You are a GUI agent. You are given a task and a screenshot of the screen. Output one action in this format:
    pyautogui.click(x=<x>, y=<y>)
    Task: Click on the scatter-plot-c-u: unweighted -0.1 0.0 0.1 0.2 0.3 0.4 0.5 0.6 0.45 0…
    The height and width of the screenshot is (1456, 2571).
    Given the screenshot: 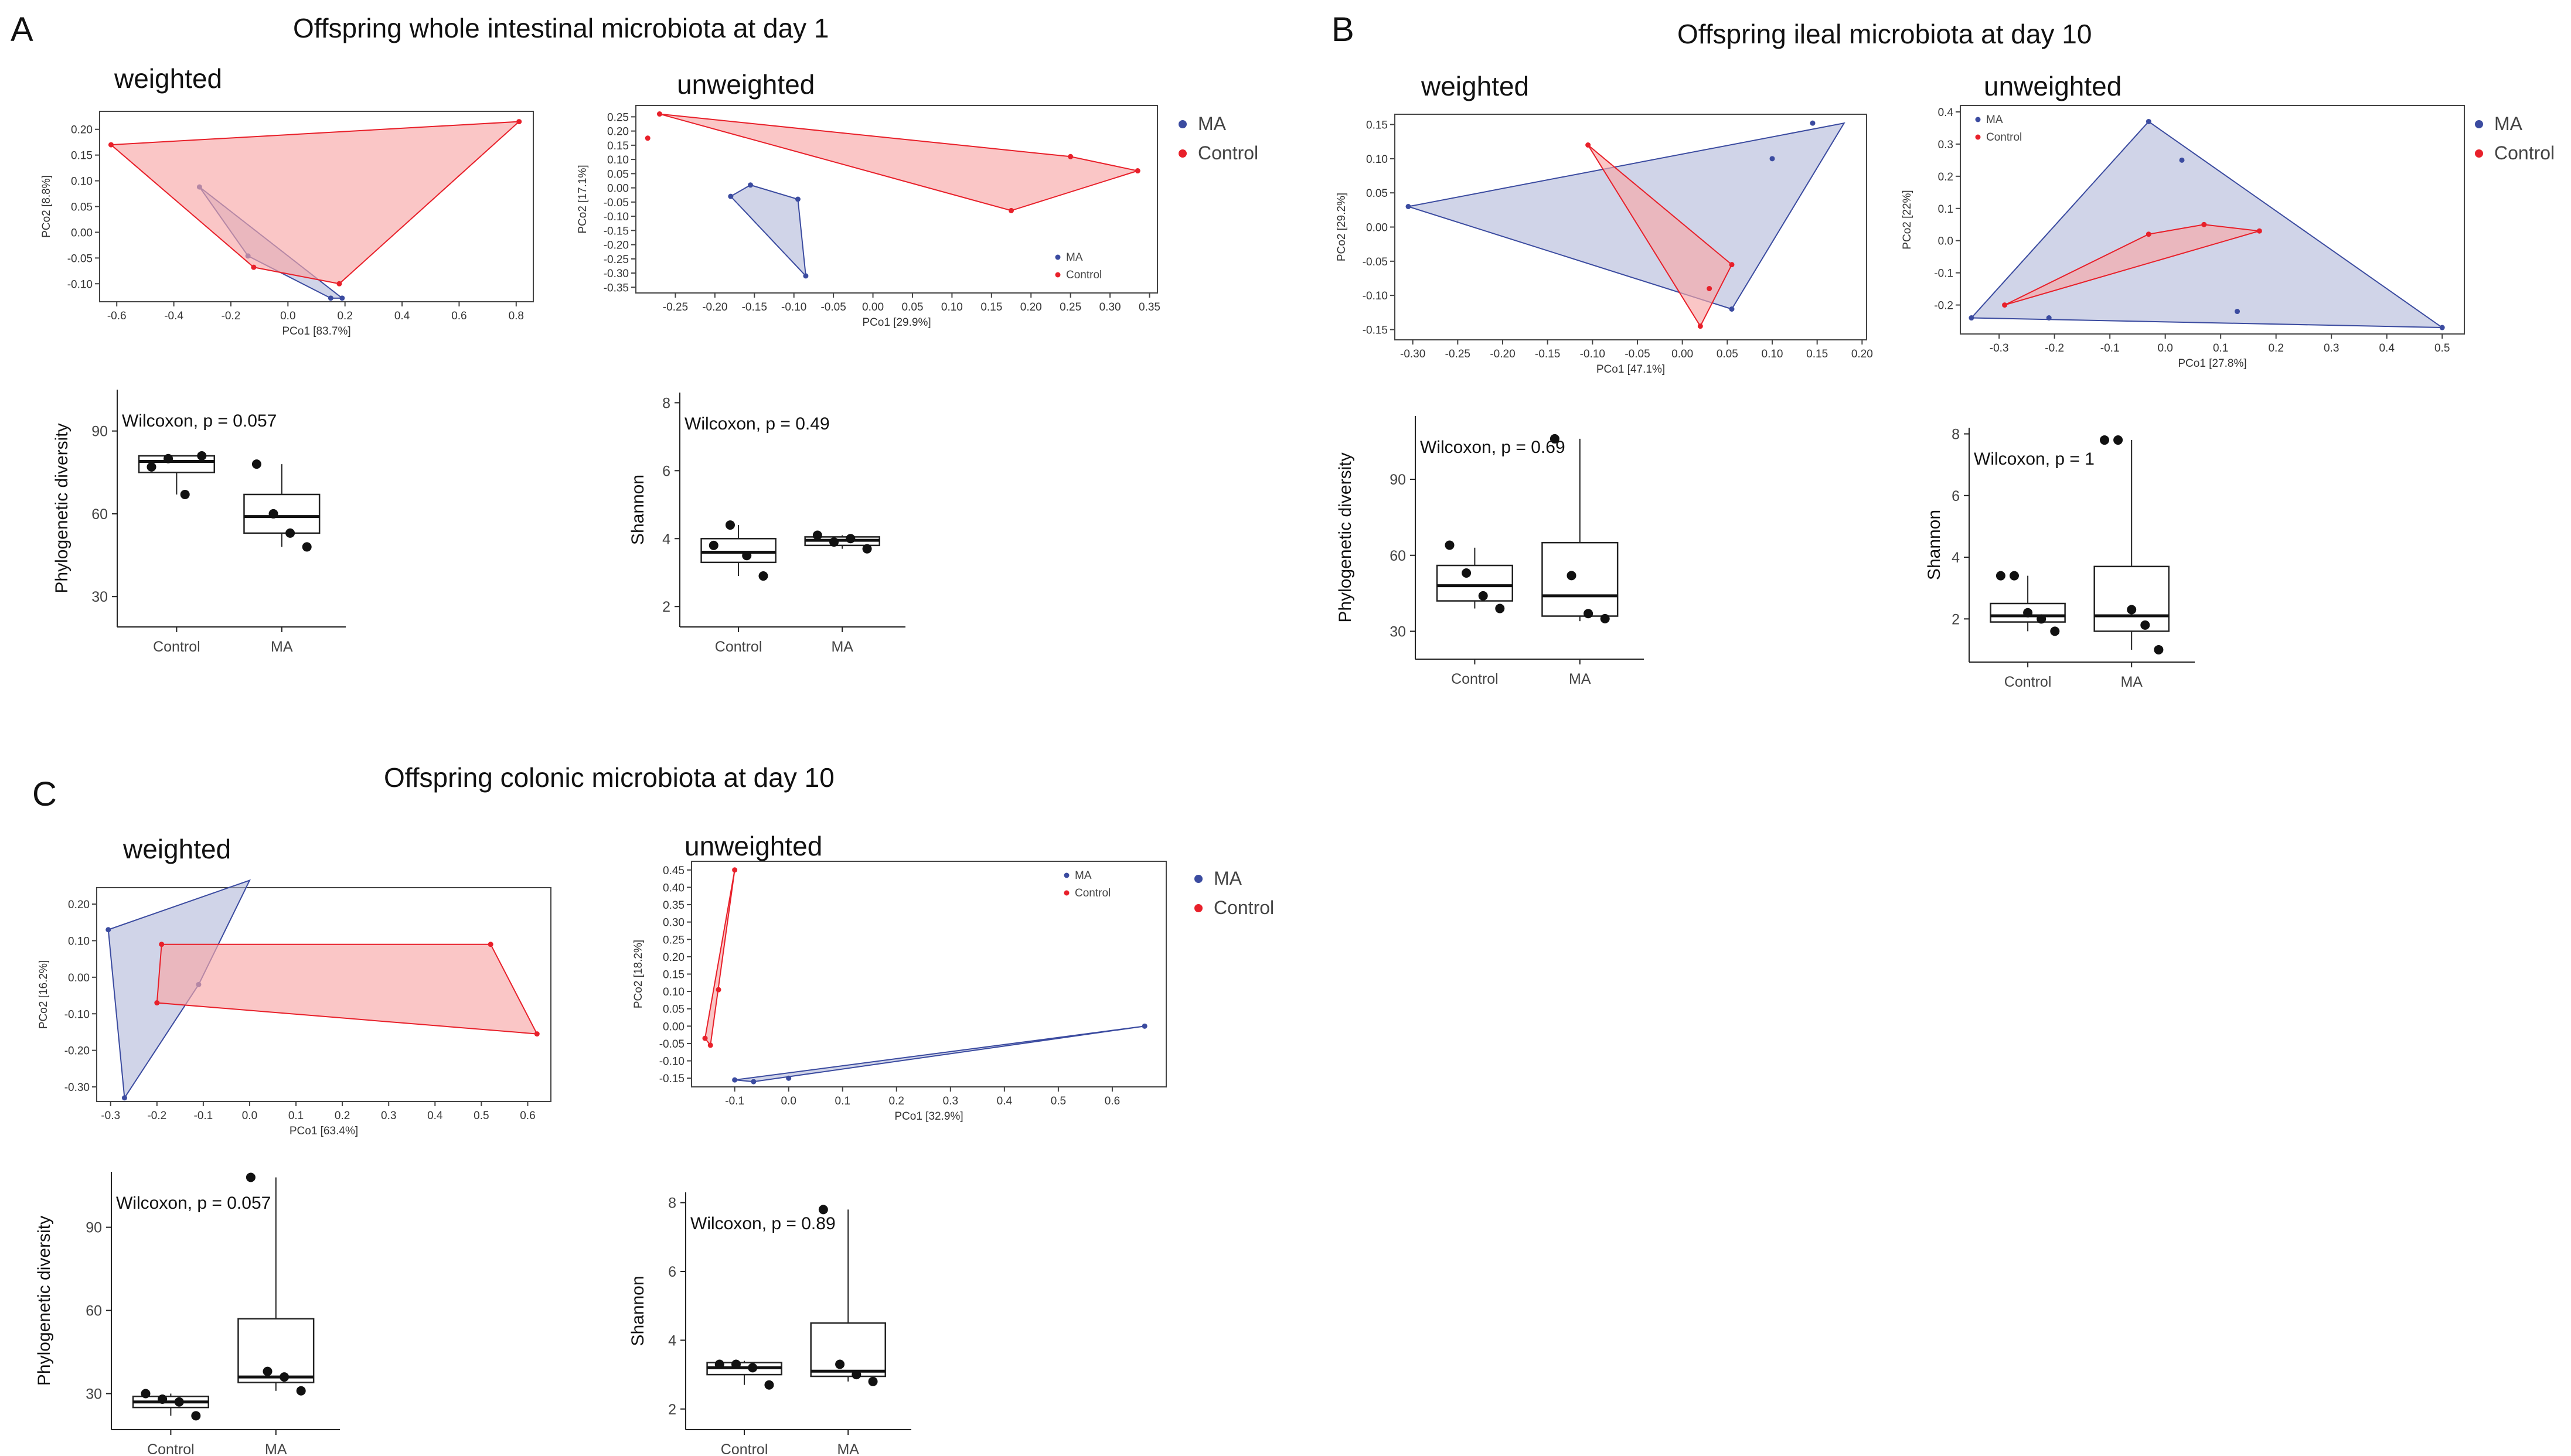 What is the action you would take?
    pyautogui.click(x=953, y=977)
    